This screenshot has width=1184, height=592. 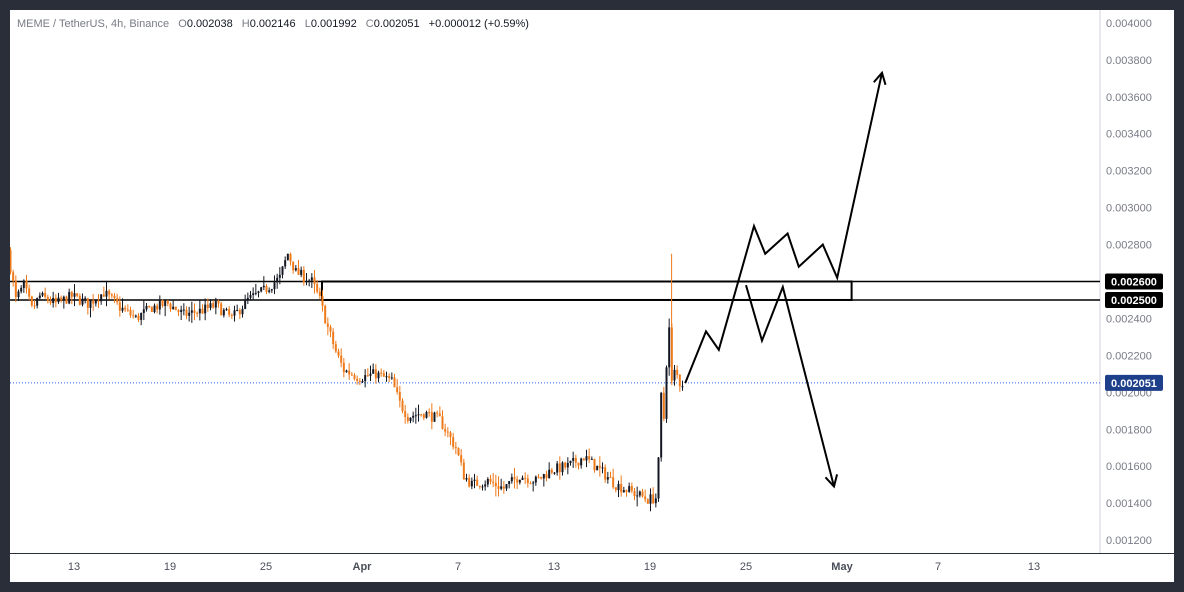 I want to click on x-tick-label: Apr, so click(x=363, y=567).